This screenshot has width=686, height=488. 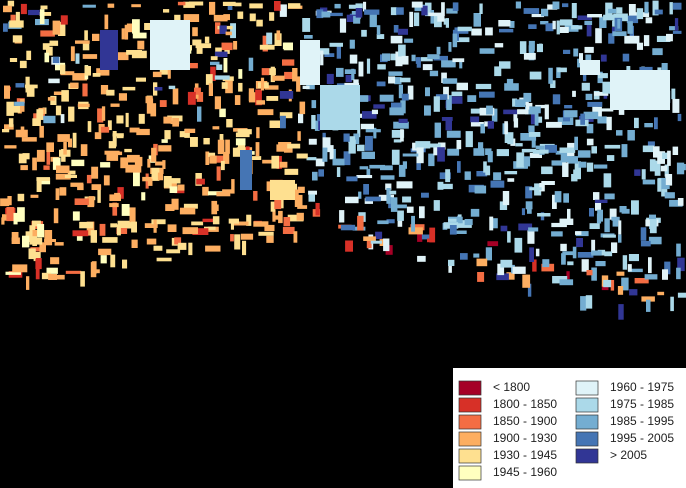 What do you see at coordinates (525, 438) in the screenshot?
I see `legend-label: 1900 - 1930` at bounding box center [525, 438].